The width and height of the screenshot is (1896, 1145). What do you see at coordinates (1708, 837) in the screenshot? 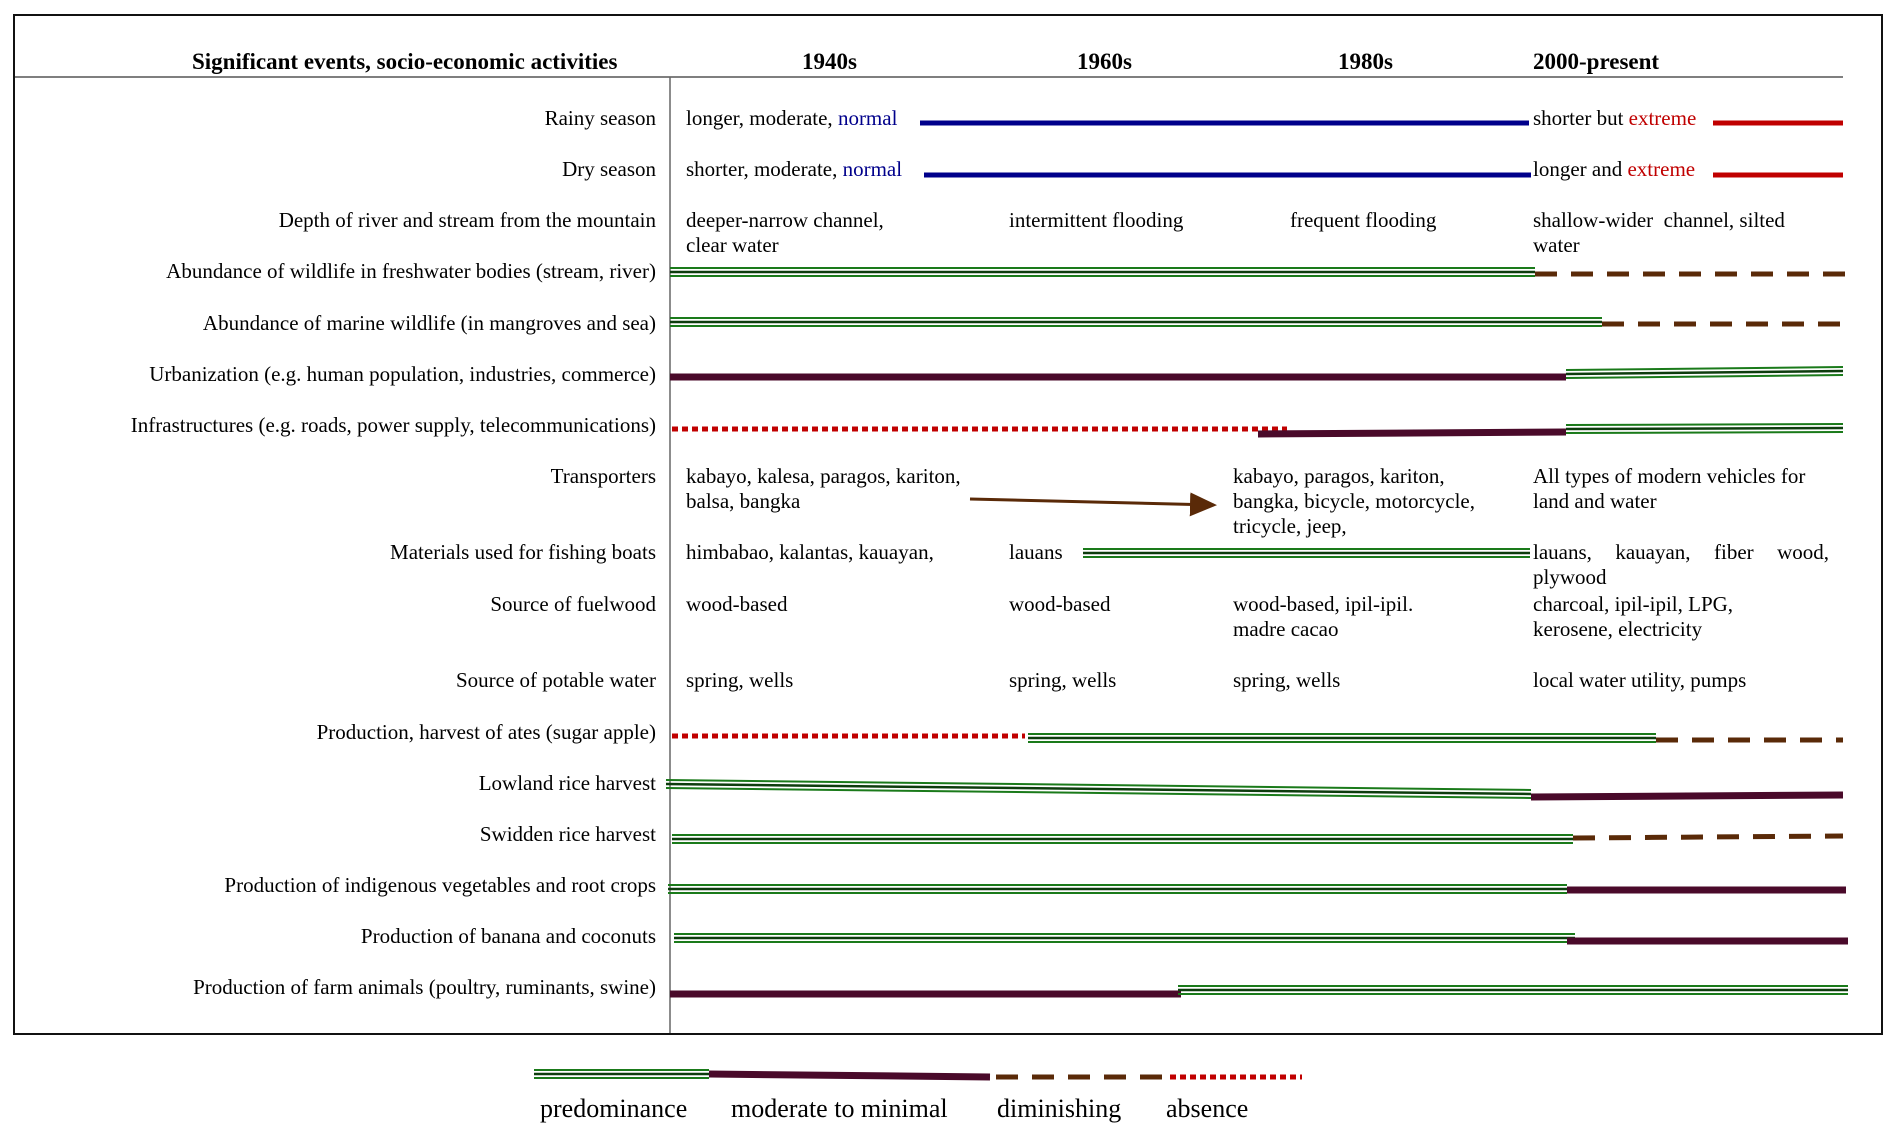
I see `swidden-rice-diminishing` at bounding box center [1708, 837].